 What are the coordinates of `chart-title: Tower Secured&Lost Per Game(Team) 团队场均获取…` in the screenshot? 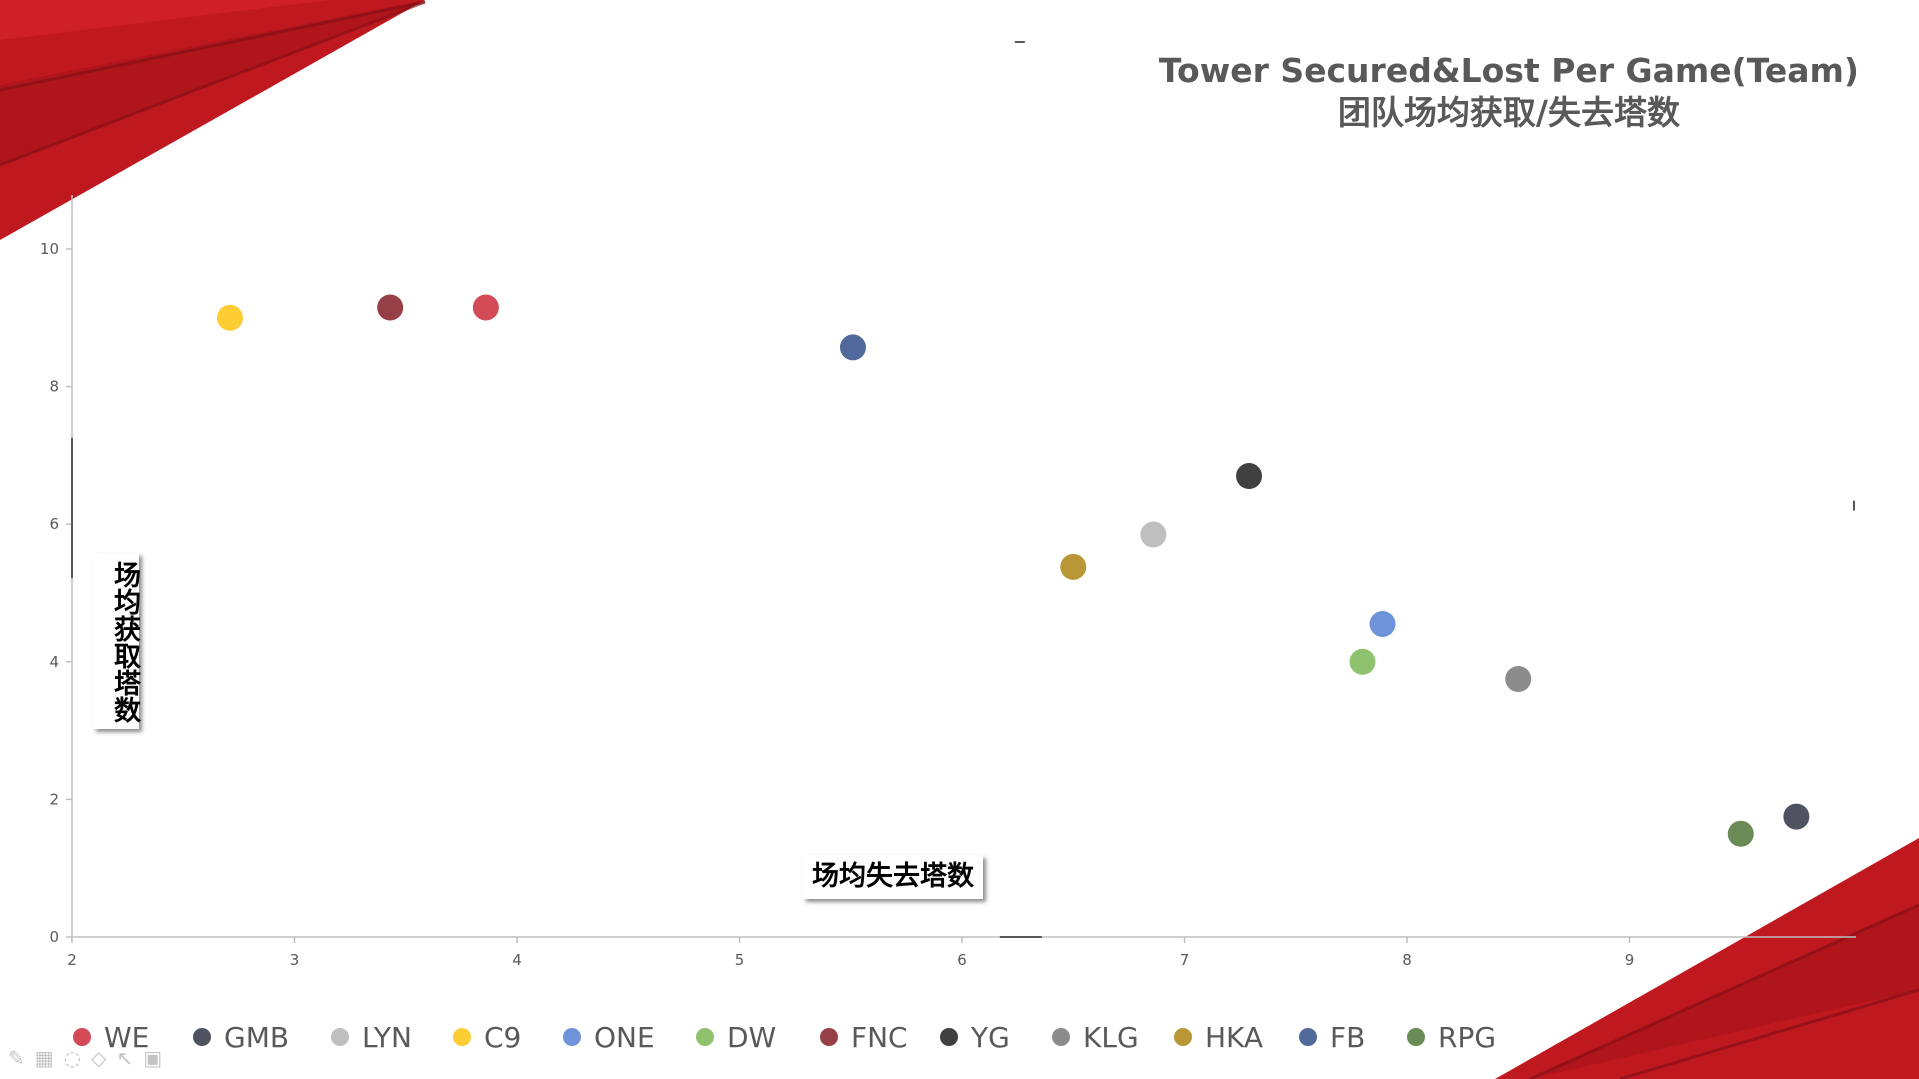 It's located at (1509, 92).